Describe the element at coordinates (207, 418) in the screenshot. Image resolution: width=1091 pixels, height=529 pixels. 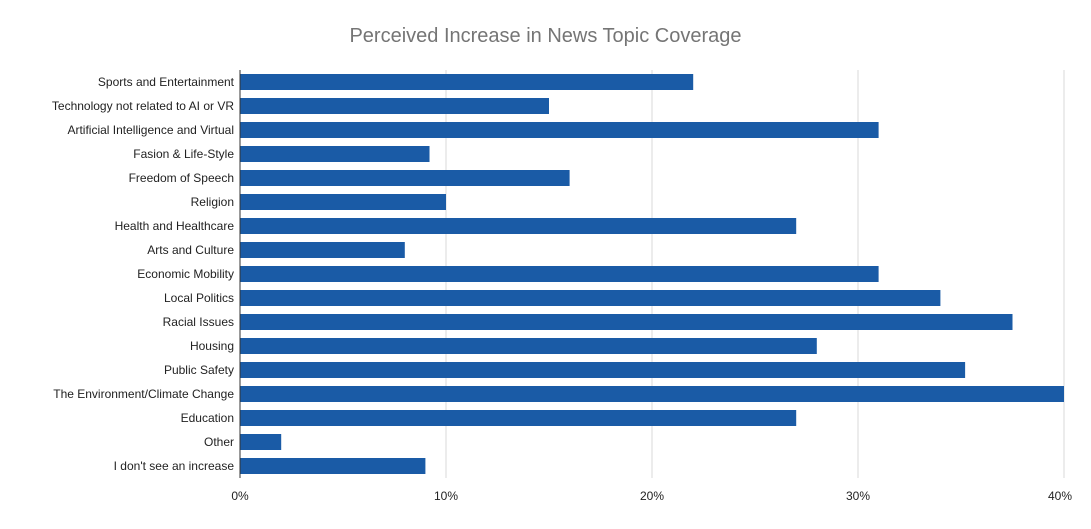
I see `category-label: Education` at that location.